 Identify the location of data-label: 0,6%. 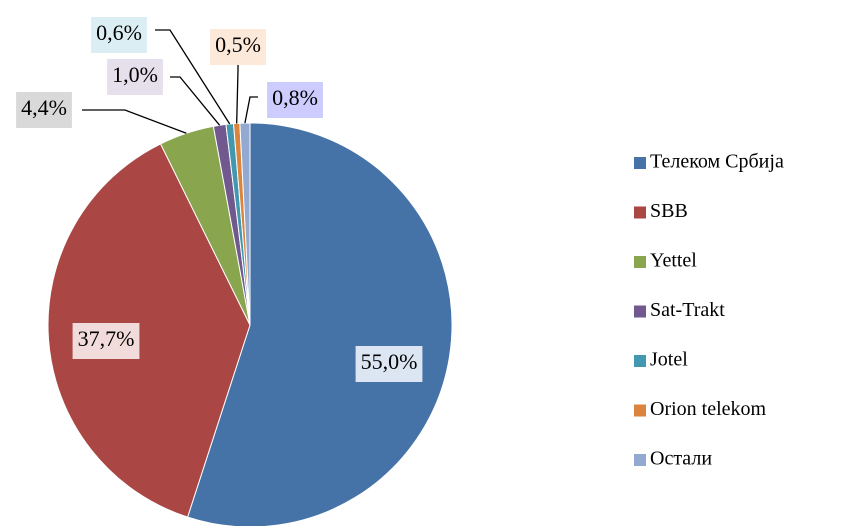
(119, 32).